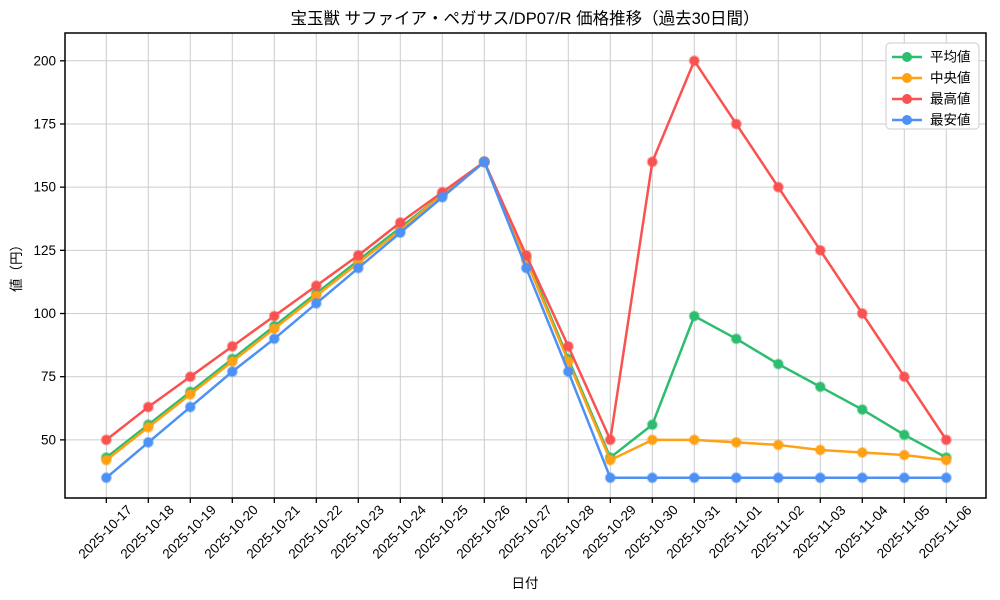 Image resolution: width=1000 pixels, height=600 pixels. What do you see at coordinates (907, 78) in the screenshot?
I see `legend-marker-median` at bounding box center [907, 78].